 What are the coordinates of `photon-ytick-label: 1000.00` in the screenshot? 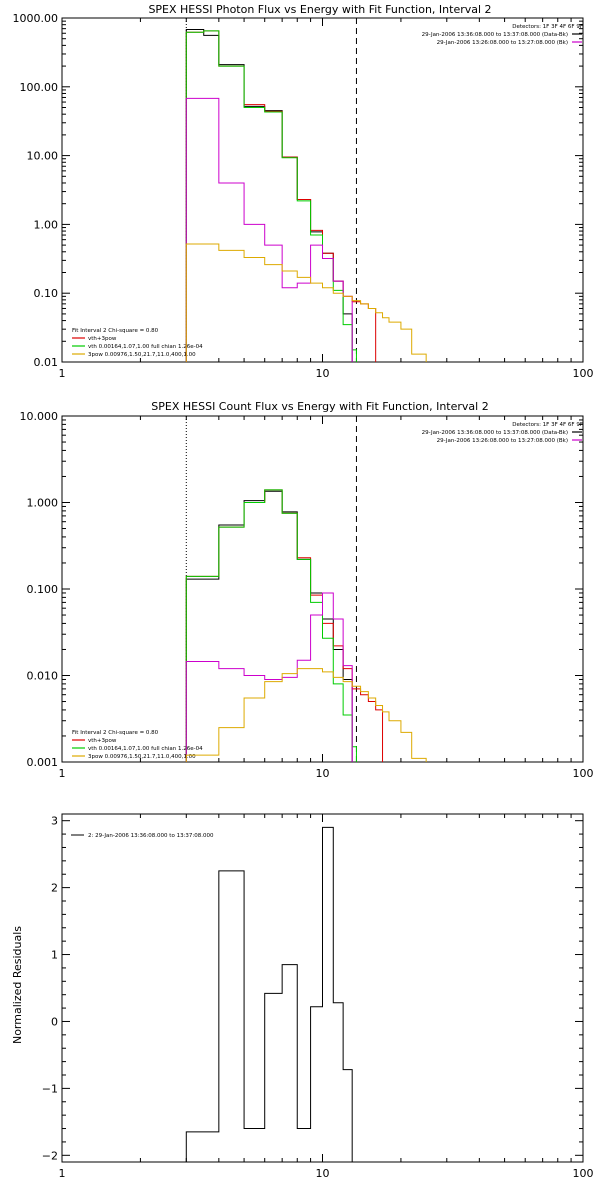 It's located at (36, 18).